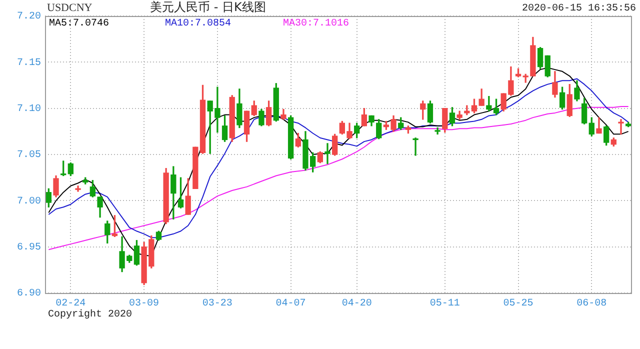  What do you see at coordinates (316, 24) in the screenshot?
I see `text: MA30:7.1016` at bounding box center [316, 24].